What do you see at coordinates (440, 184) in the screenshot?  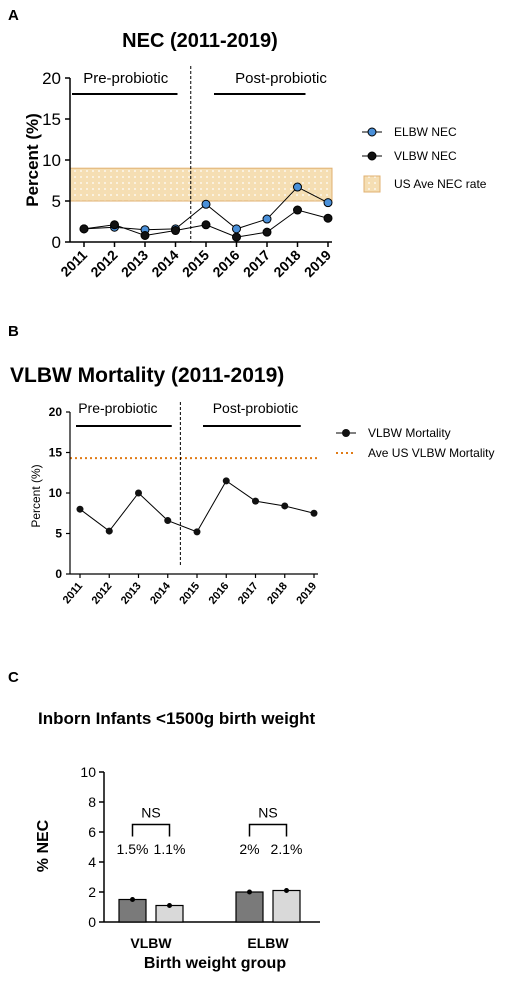 I see `legend-label-band: US Ave NEC rate` at bounding box center [440, 184].